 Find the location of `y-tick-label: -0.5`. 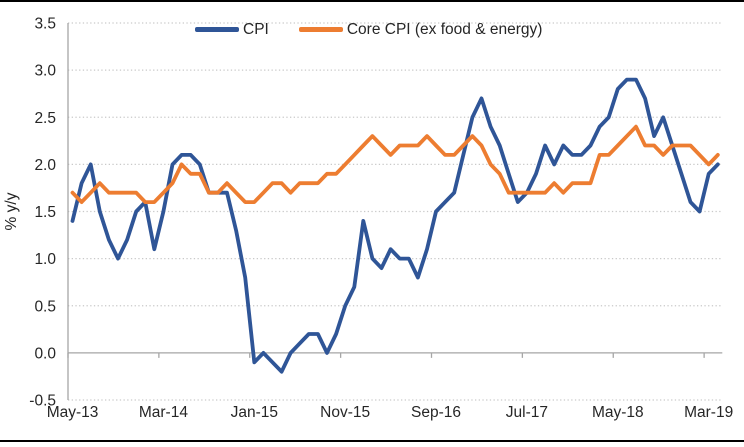

y-tick-label: -0.5 is located at coordinates (42, 401).